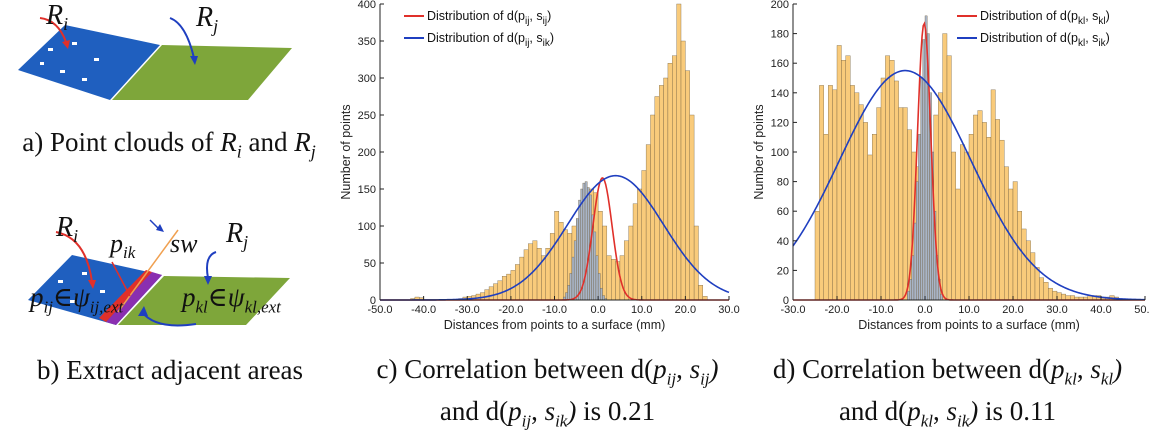  Describe the element at coordinates (194, 60) in the screenshot. I see `blue-arrowhead` at that location.